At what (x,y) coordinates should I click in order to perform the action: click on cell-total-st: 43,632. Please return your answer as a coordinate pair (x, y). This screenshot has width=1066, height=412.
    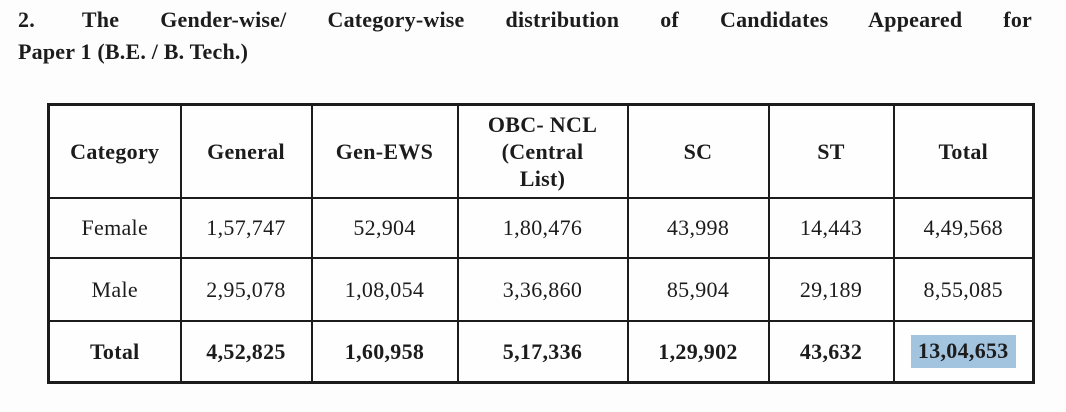
    Looking at the image, I should click on (831, 352).